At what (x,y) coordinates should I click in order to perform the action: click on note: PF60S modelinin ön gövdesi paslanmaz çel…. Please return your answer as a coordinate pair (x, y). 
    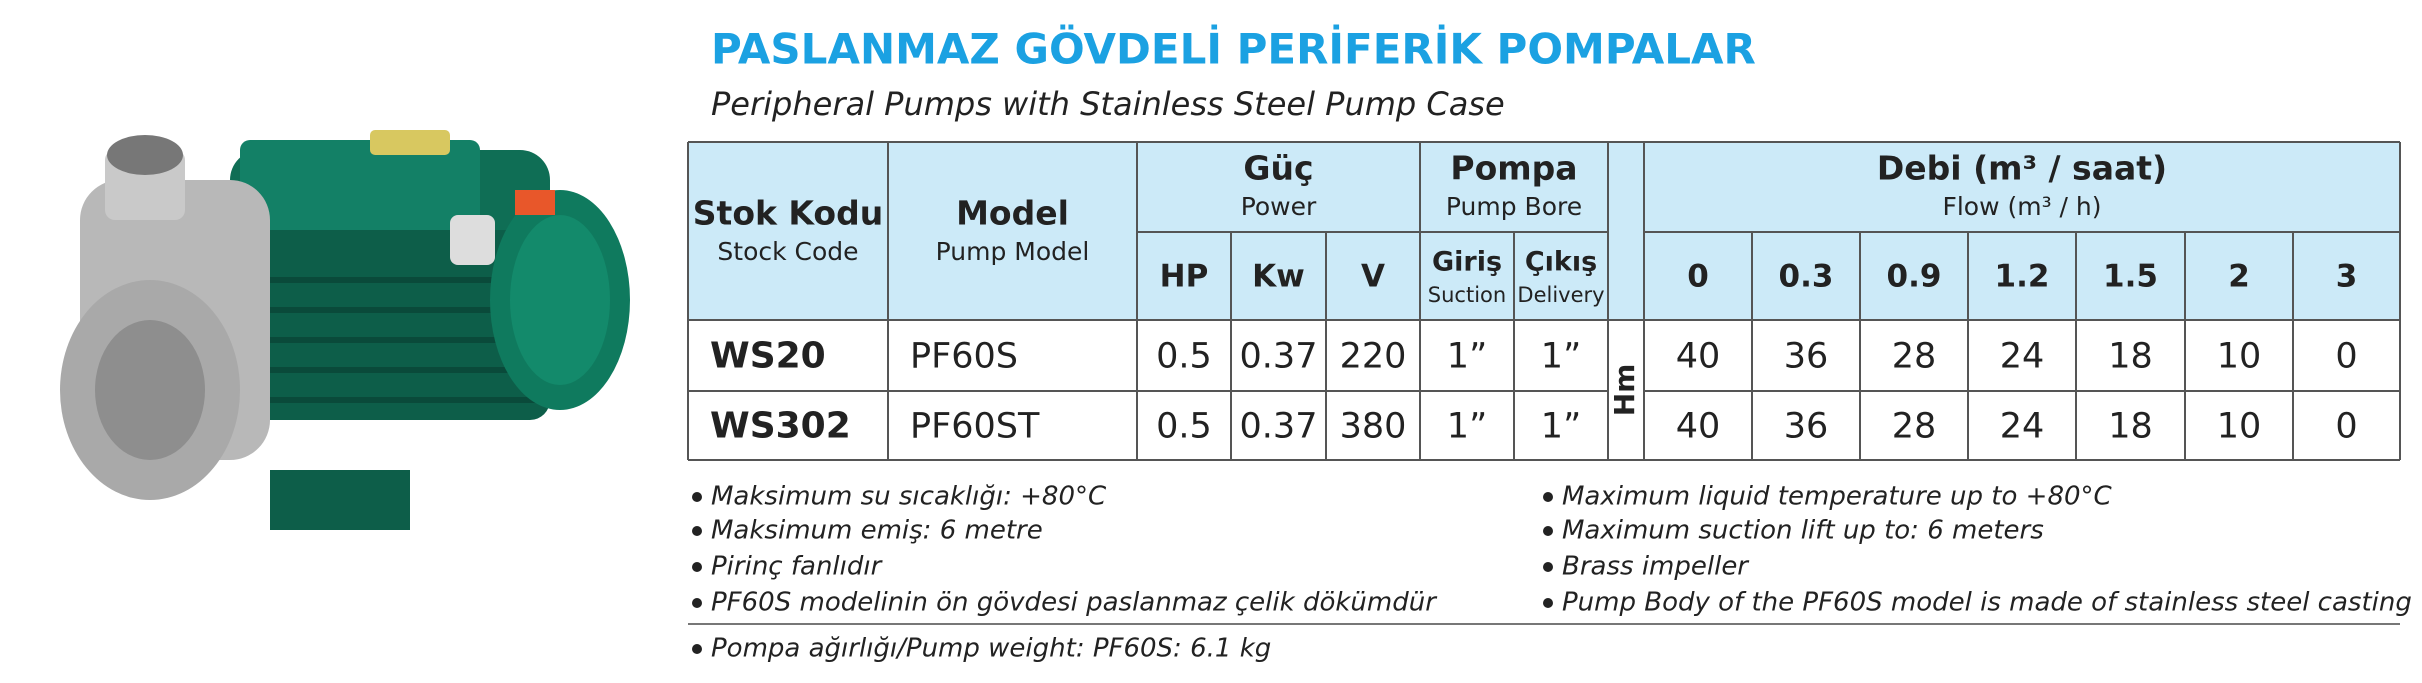
    Looking at the image, I should click on (1074, 603).